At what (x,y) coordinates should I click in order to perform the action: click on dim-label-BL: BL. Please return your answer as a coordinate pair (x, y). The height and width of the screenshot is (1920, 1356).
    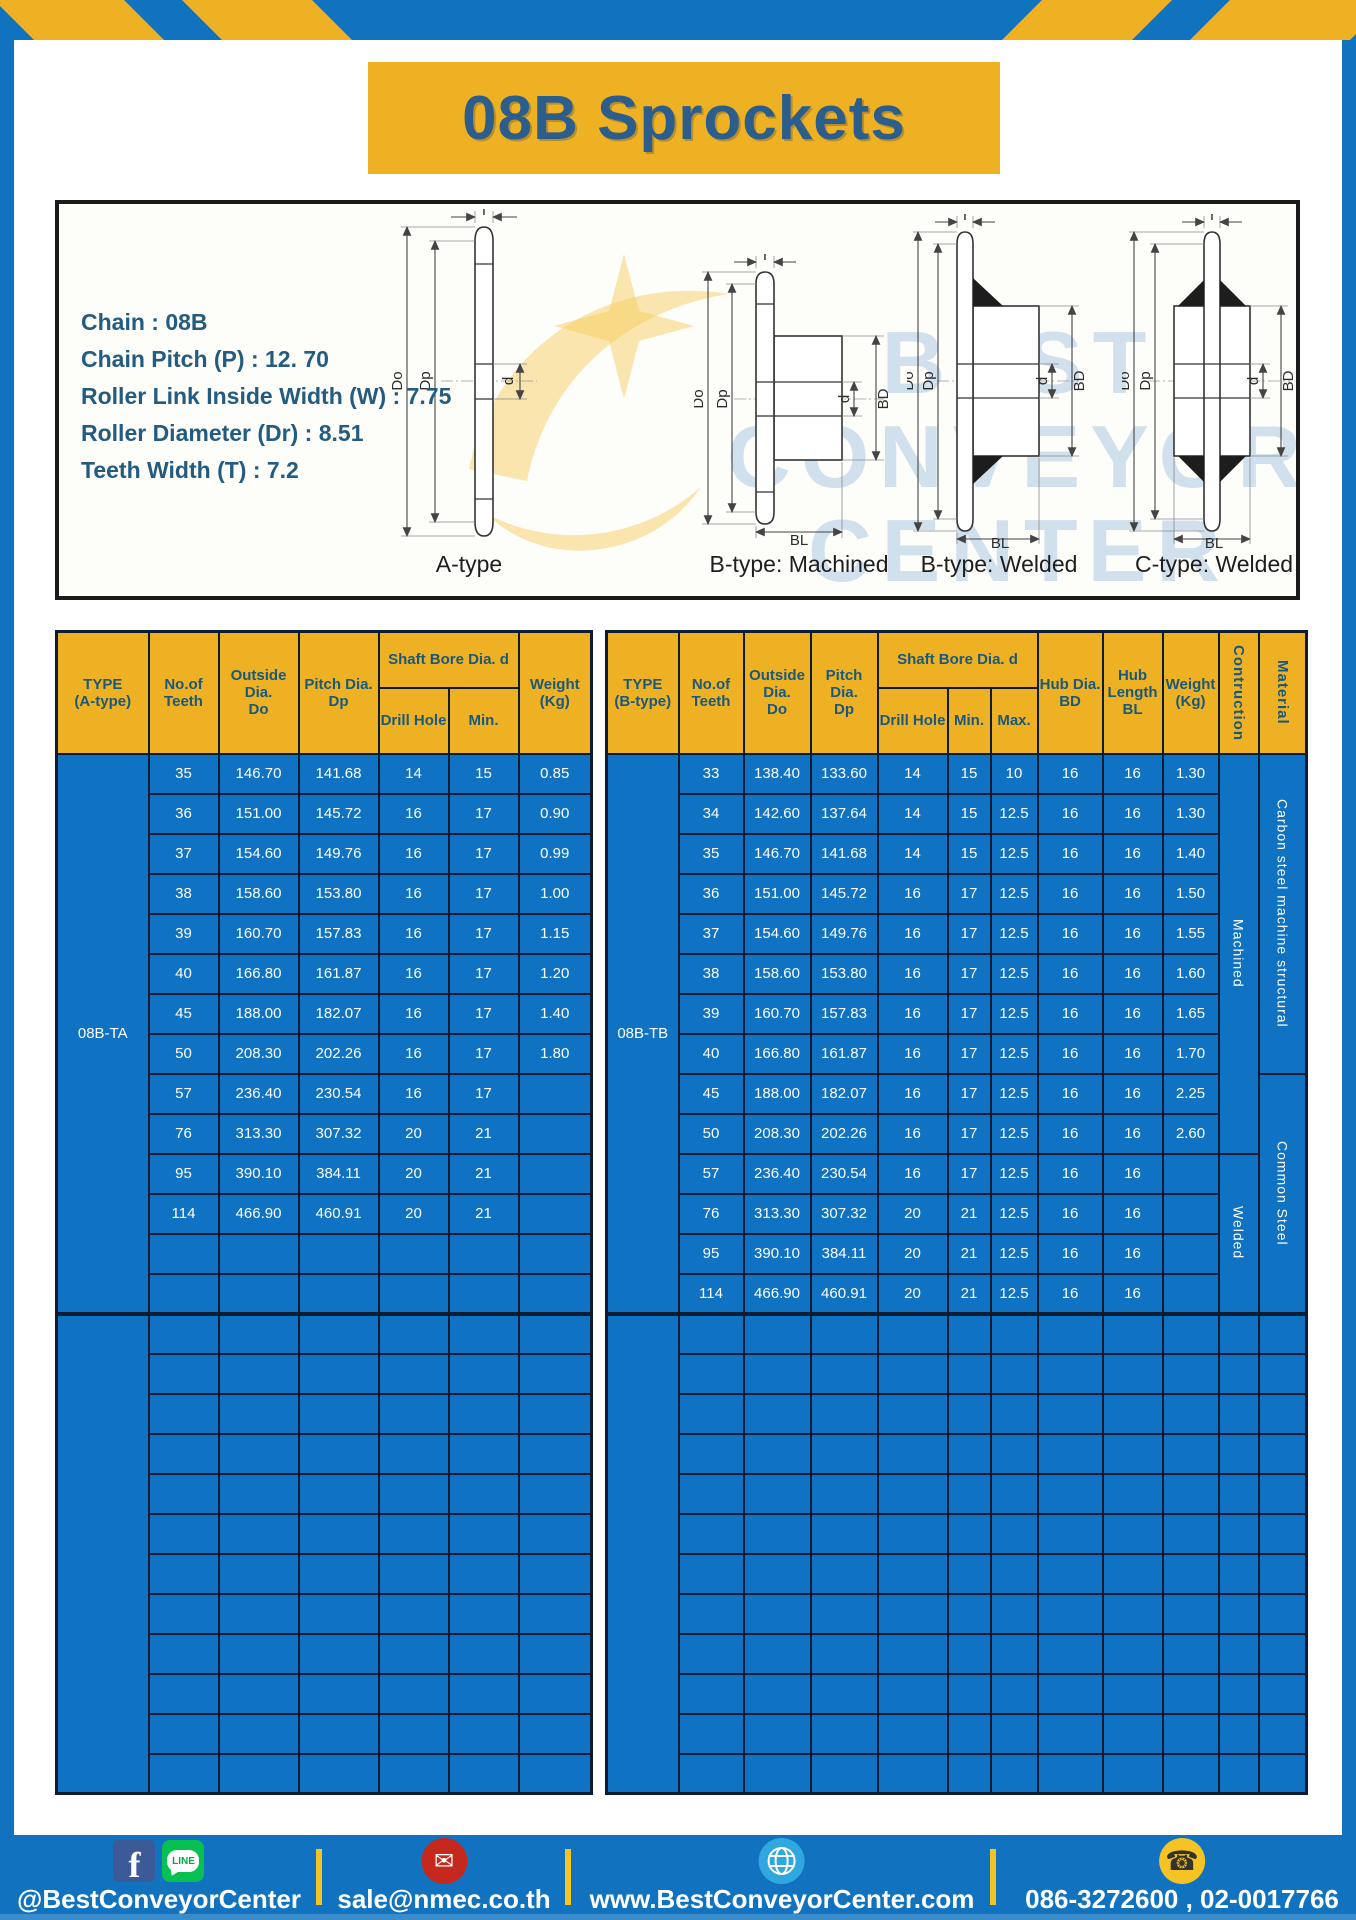
    Looking at the image, I should click on (799, 539).